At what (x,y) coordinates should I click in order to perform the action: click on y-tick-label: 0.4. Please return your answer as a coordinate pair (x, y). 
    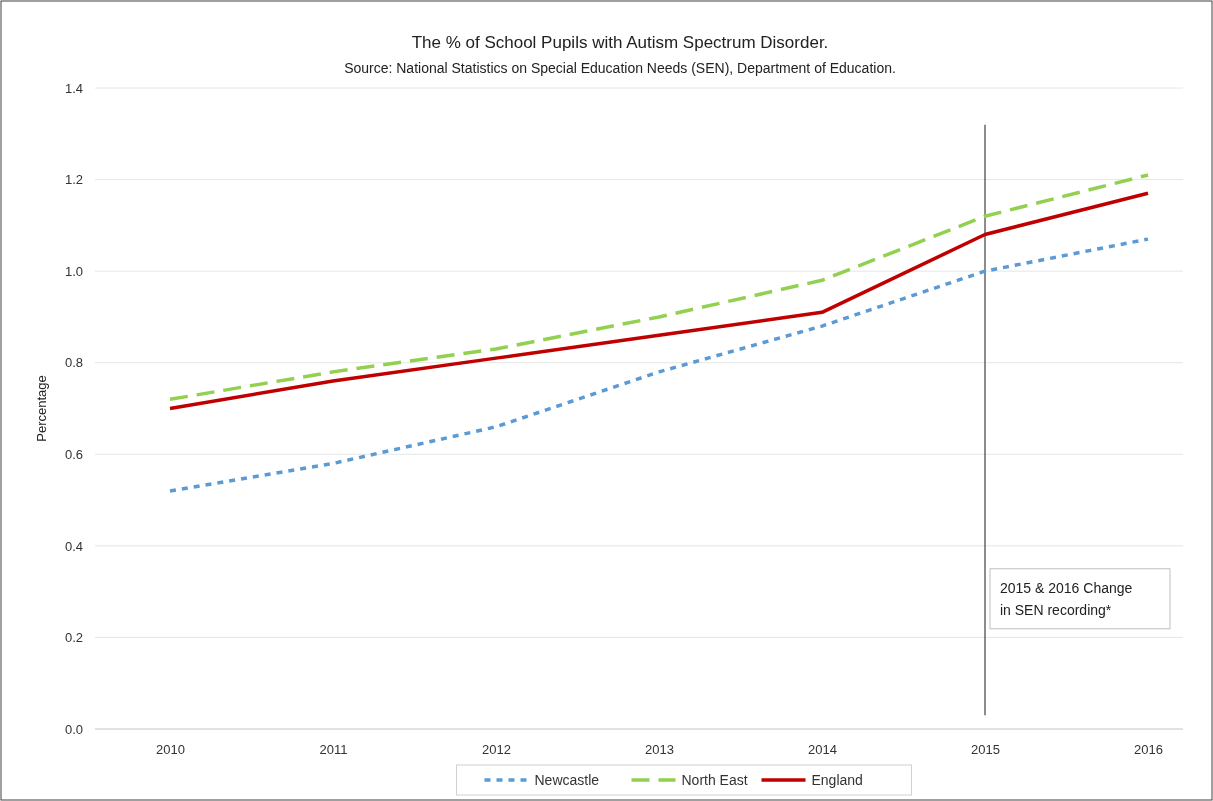
    Looking at the image, I should click on (73, 546).